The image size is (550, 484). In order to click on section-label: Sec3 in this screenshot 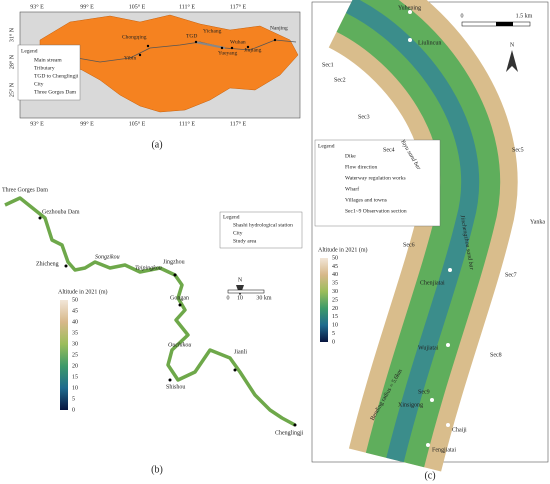, I will do `click(364, 117)`.